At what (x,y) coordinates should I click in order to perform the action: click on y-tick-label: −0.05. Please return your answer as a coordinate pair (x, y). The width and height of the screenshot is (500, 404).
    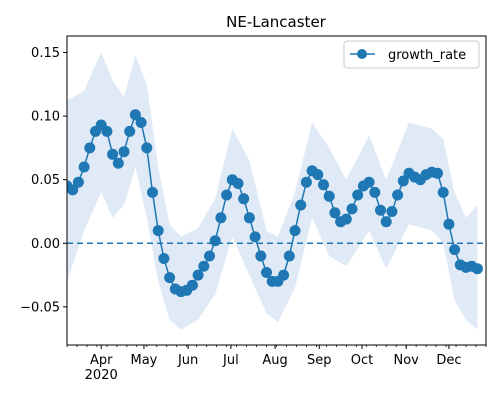
    Looking at the image, I should click on (40, 307).